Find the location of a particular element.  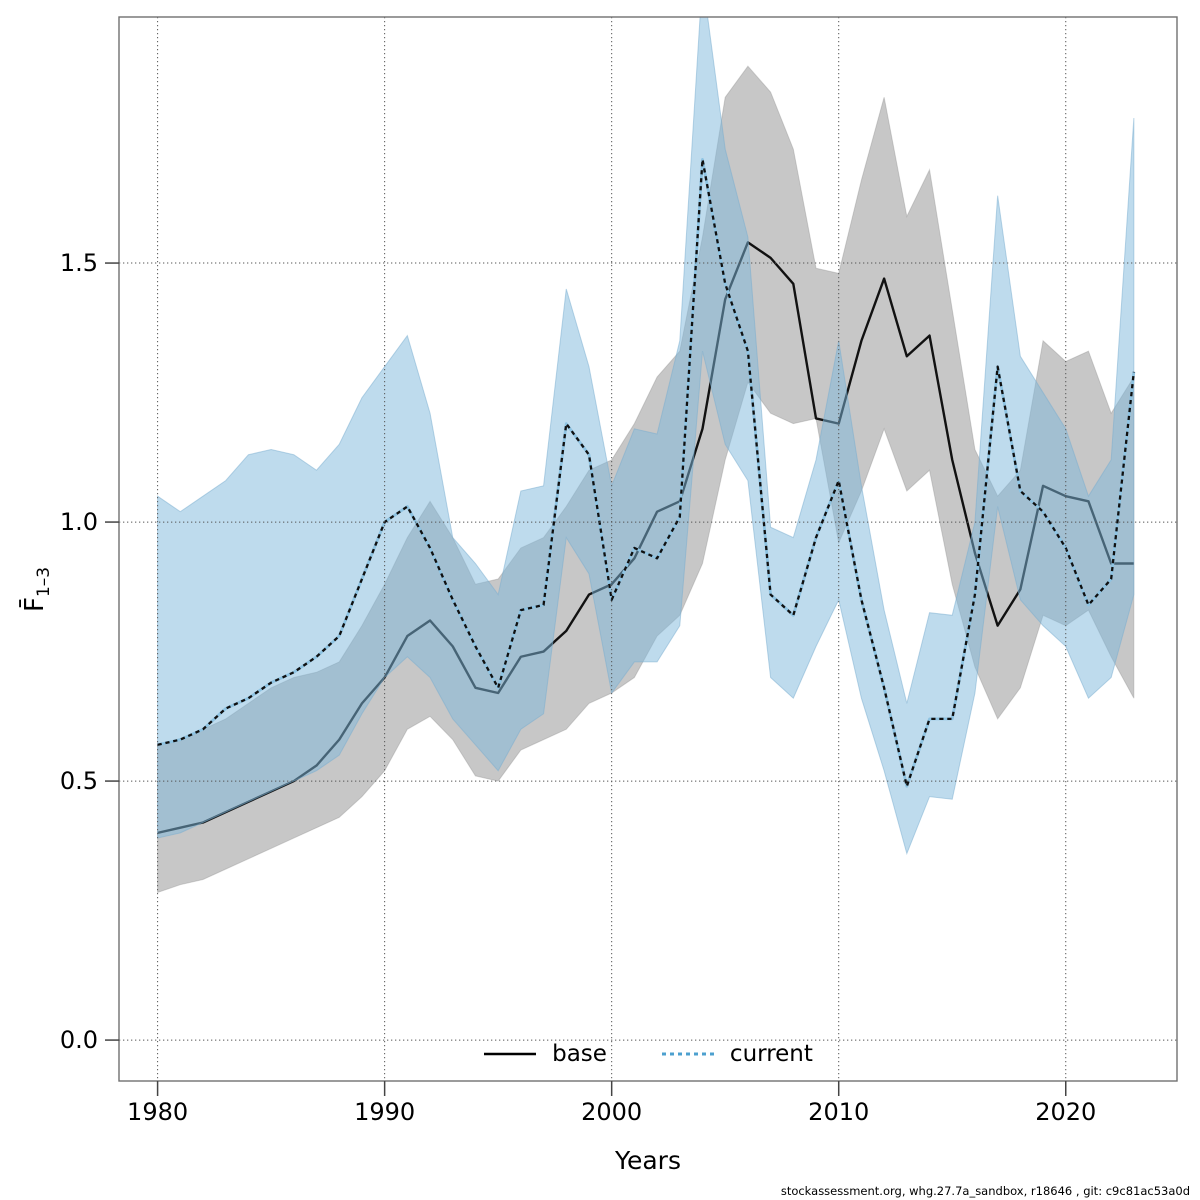

y-tick-label: 1.0 is located at coordinates (79, 522).